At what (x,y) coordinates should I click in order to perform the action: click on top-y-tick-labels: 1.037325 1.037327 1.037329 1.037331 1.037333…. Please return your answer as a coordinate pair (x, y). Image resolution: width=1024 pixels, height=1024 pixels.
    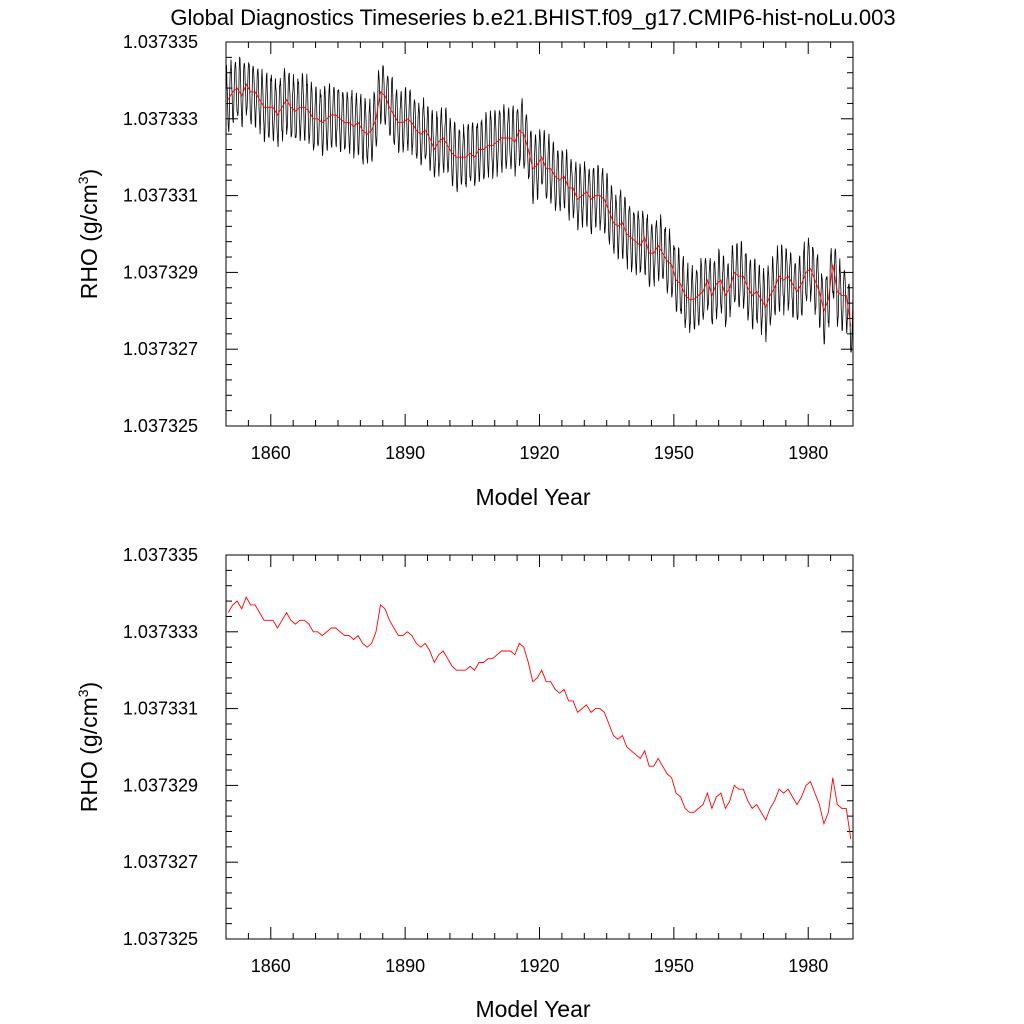
    Looking at the image, I should click on (160, 234).